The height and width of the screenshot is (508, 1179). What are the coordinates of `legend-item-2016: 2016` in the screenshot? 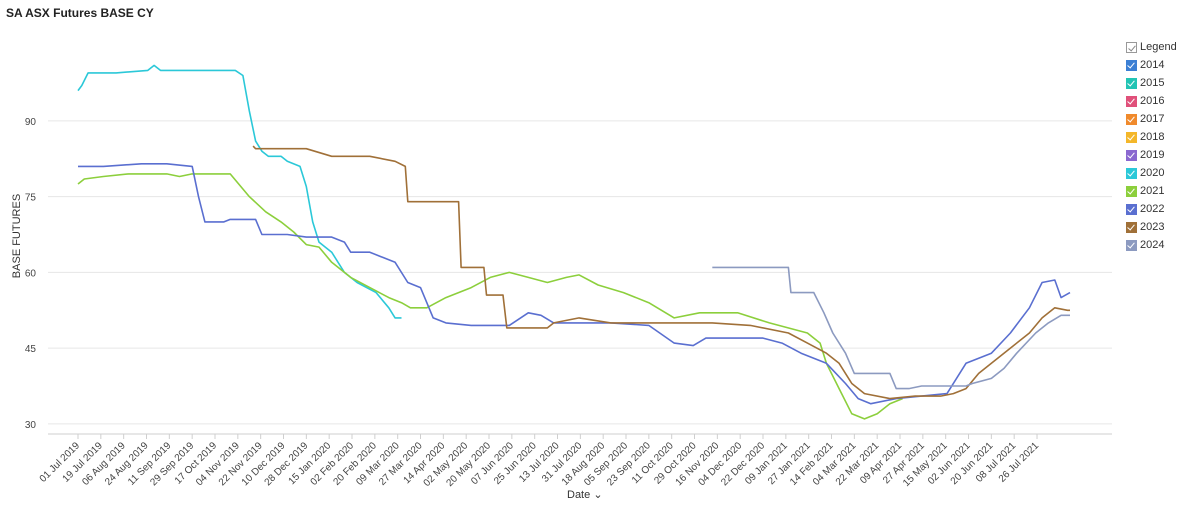 It's located at (1151, 101).